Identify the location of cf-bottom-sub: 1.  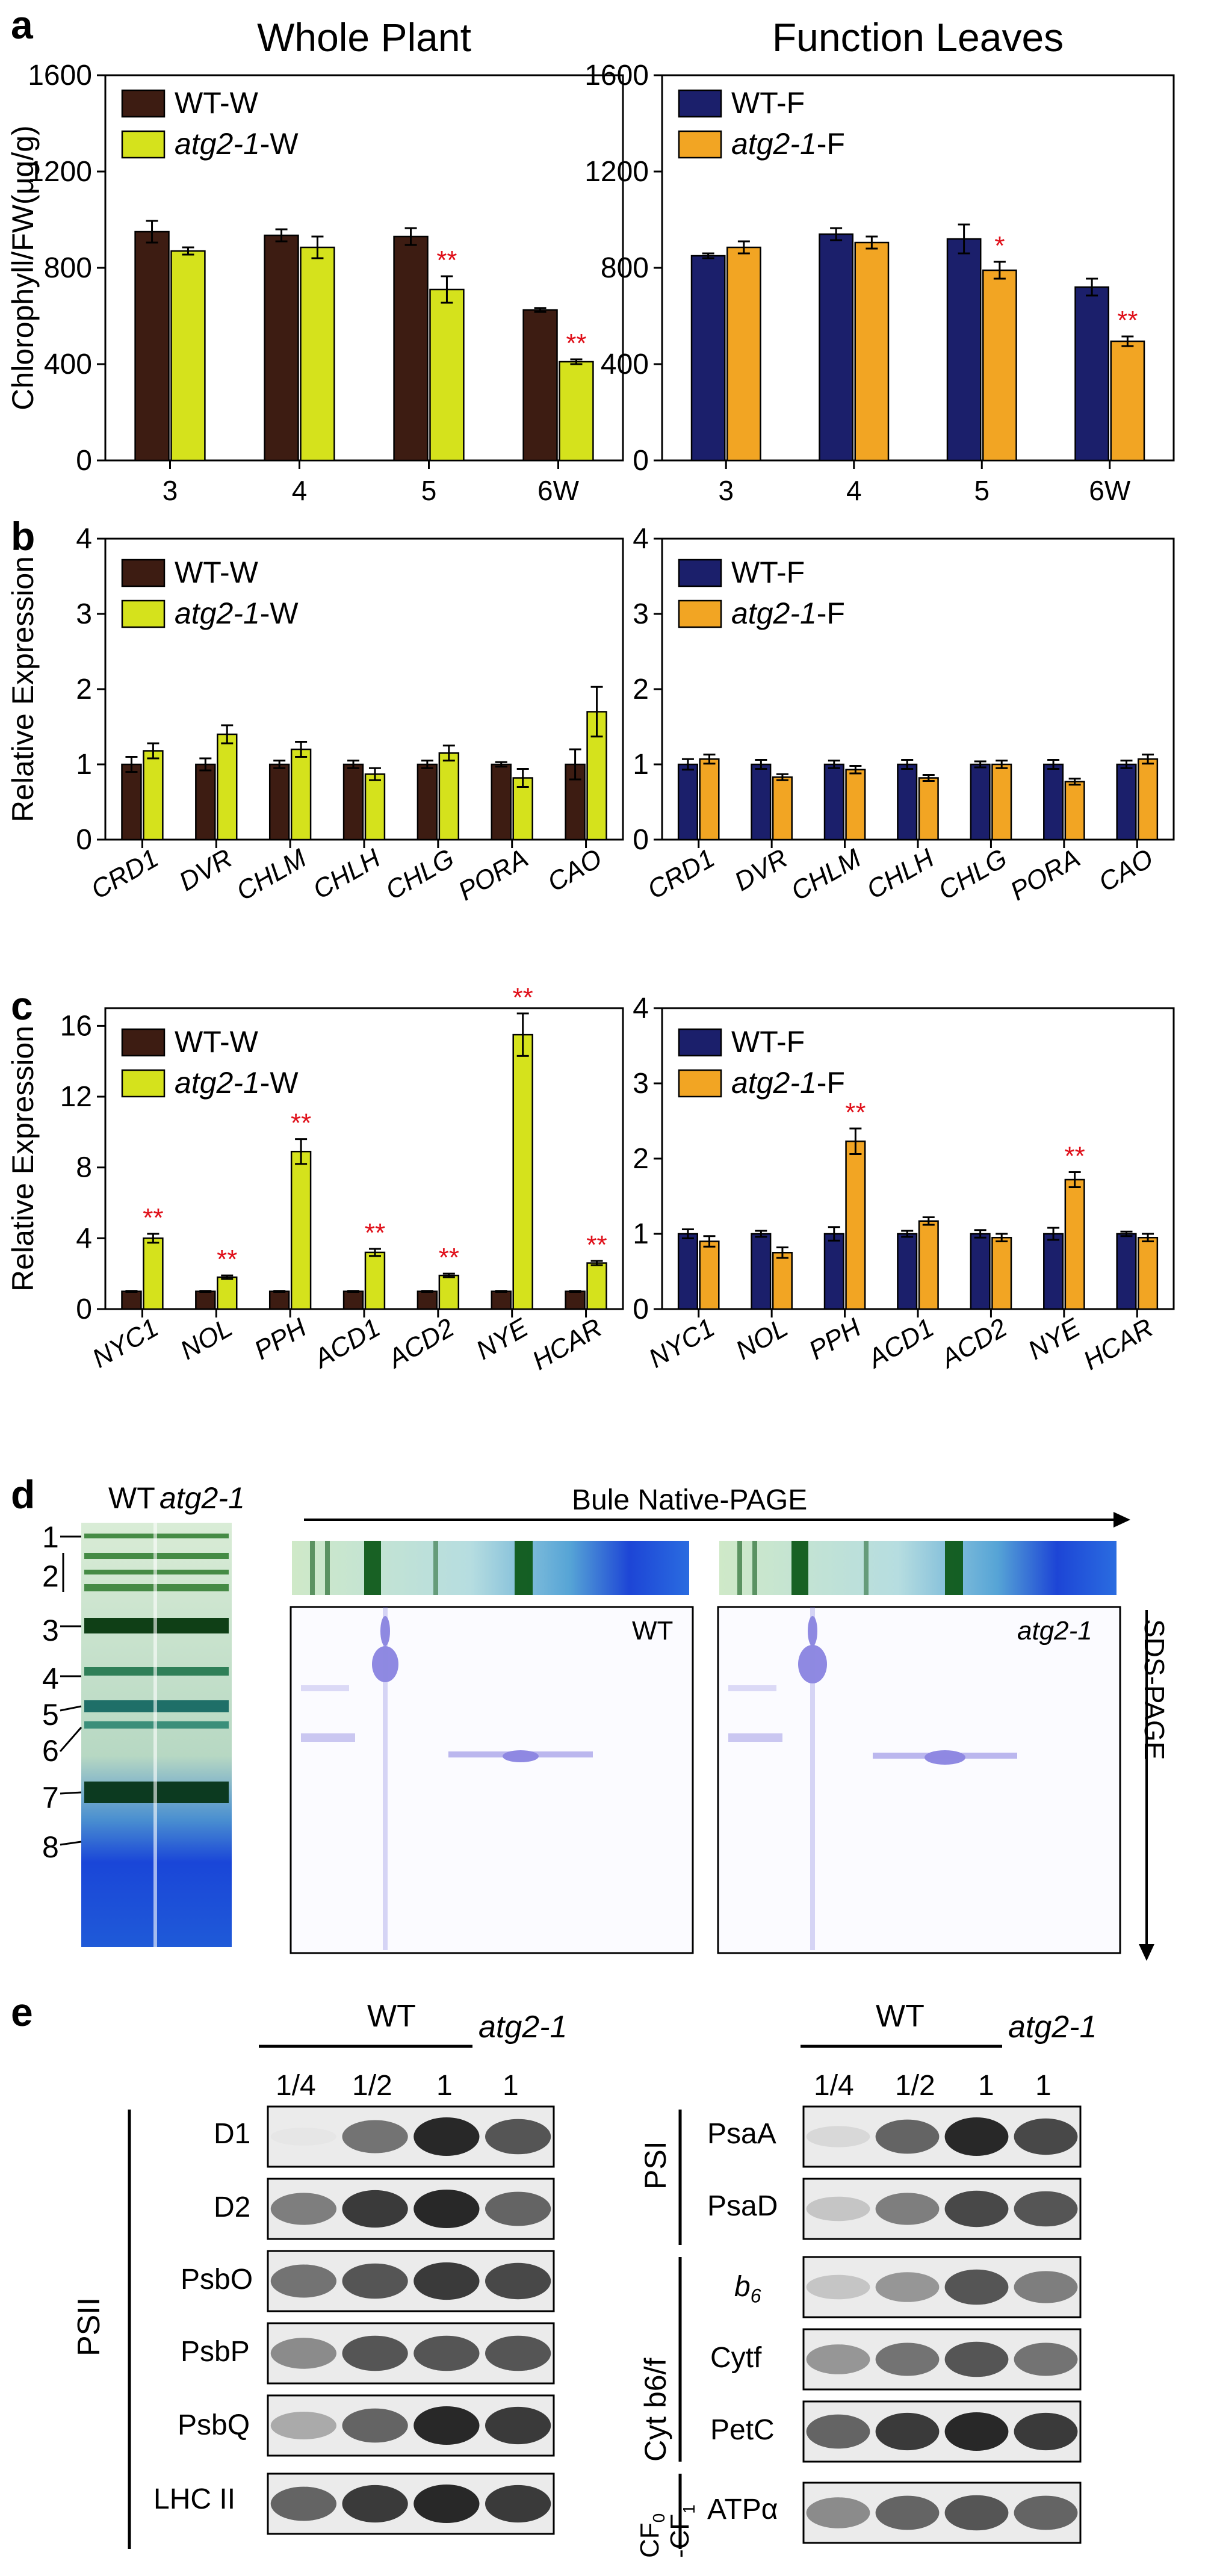
(688, 2509).